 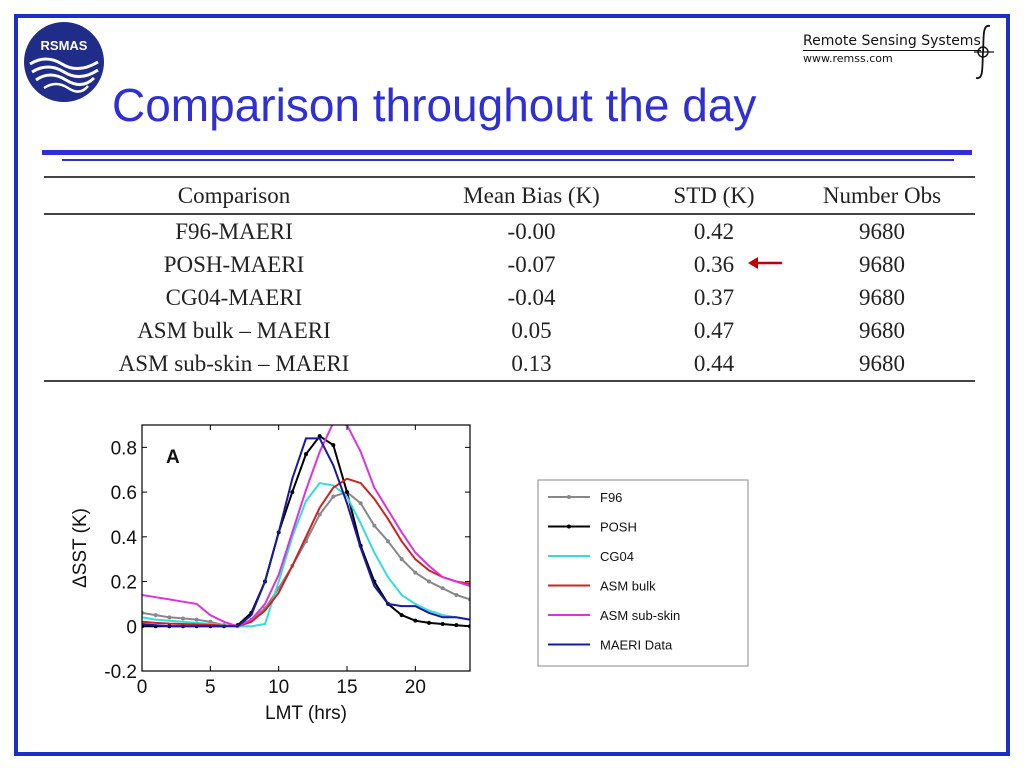 What do you see at coordinates (618, 527) in the screenshot?
I see `legend-entry: POSH` at bounding box center [618, 527].